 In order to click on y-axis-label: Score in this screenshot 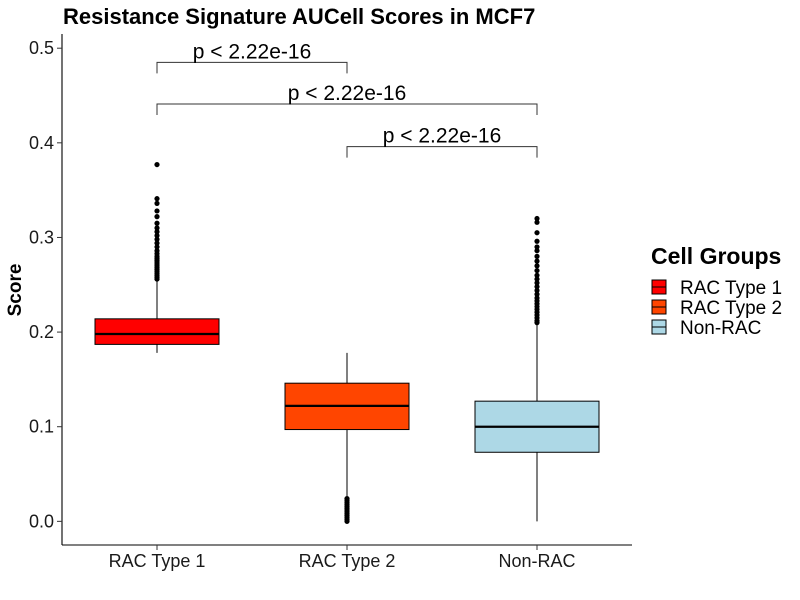, I will do `click(15, 290)`.